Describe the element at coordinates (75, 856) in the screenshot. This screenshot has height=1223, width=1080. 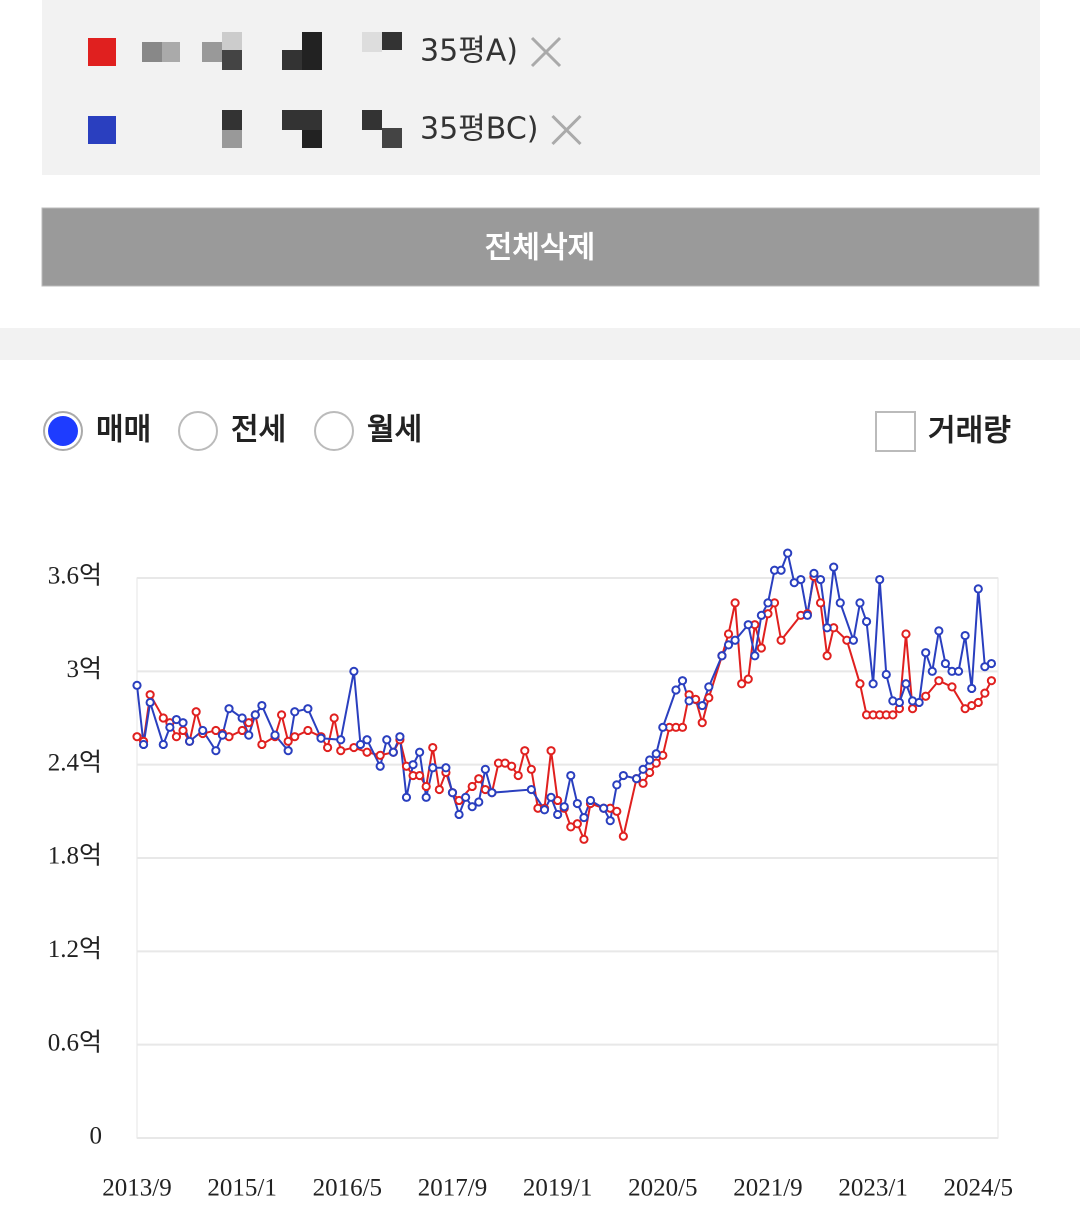
I see `y-tick-label: 1.8억` at that location.